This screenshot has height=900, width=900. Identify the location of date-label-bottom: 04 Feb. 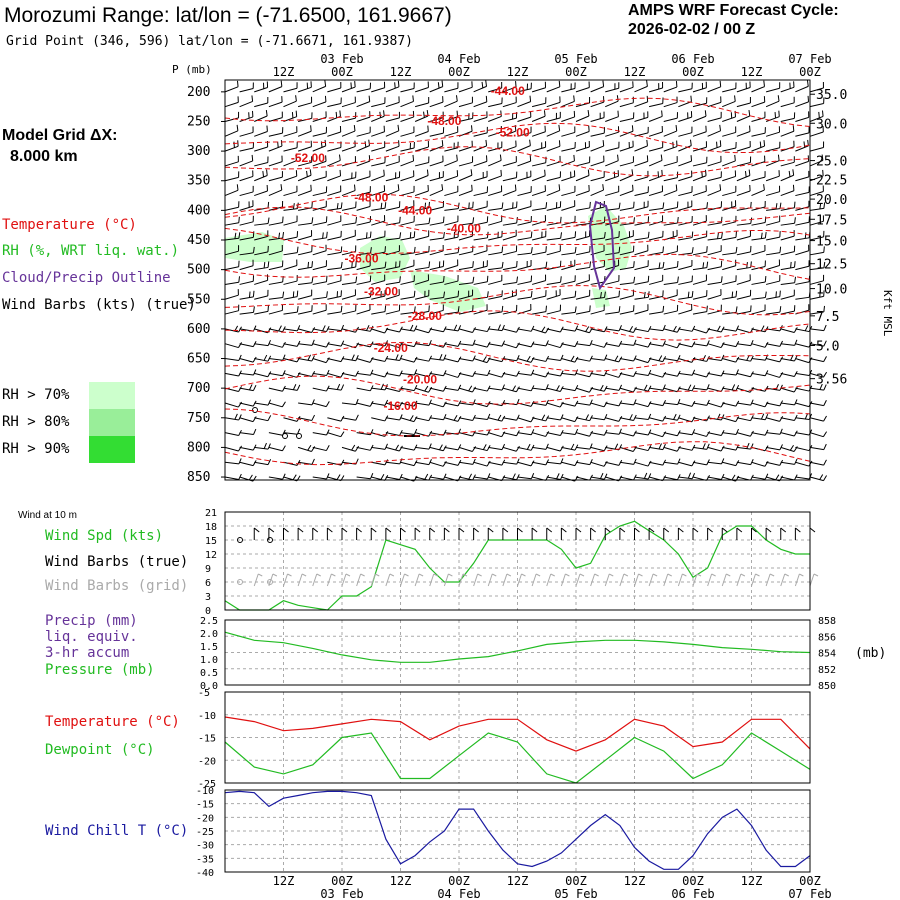
(458, 893).